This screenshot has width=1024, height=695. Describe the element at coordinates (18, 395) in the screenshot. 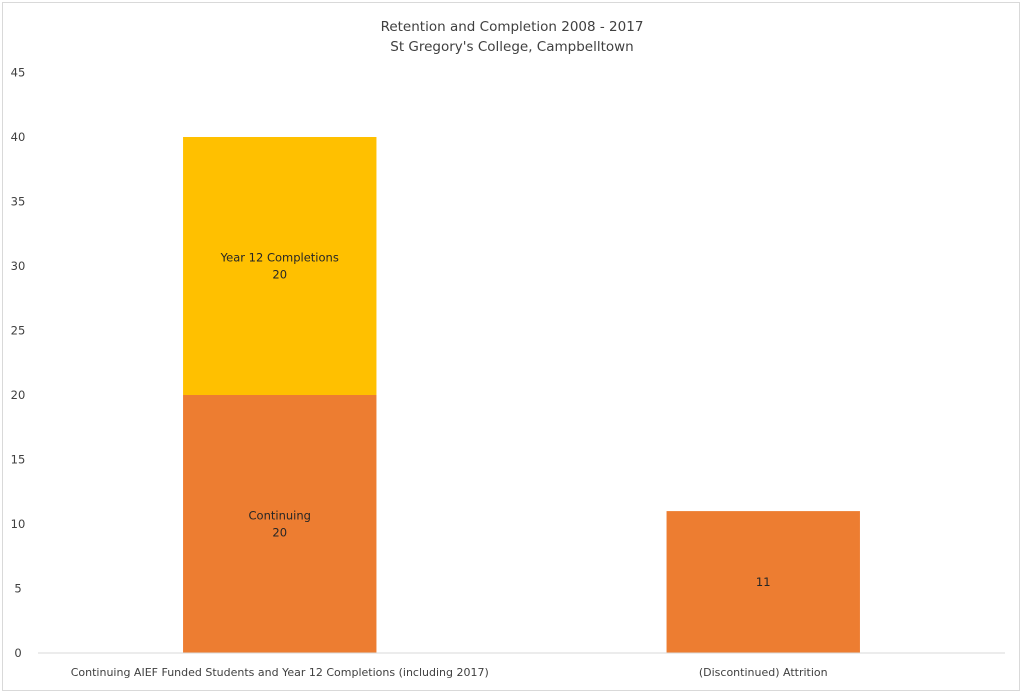

I see `y-tick-label: 20` at that location.